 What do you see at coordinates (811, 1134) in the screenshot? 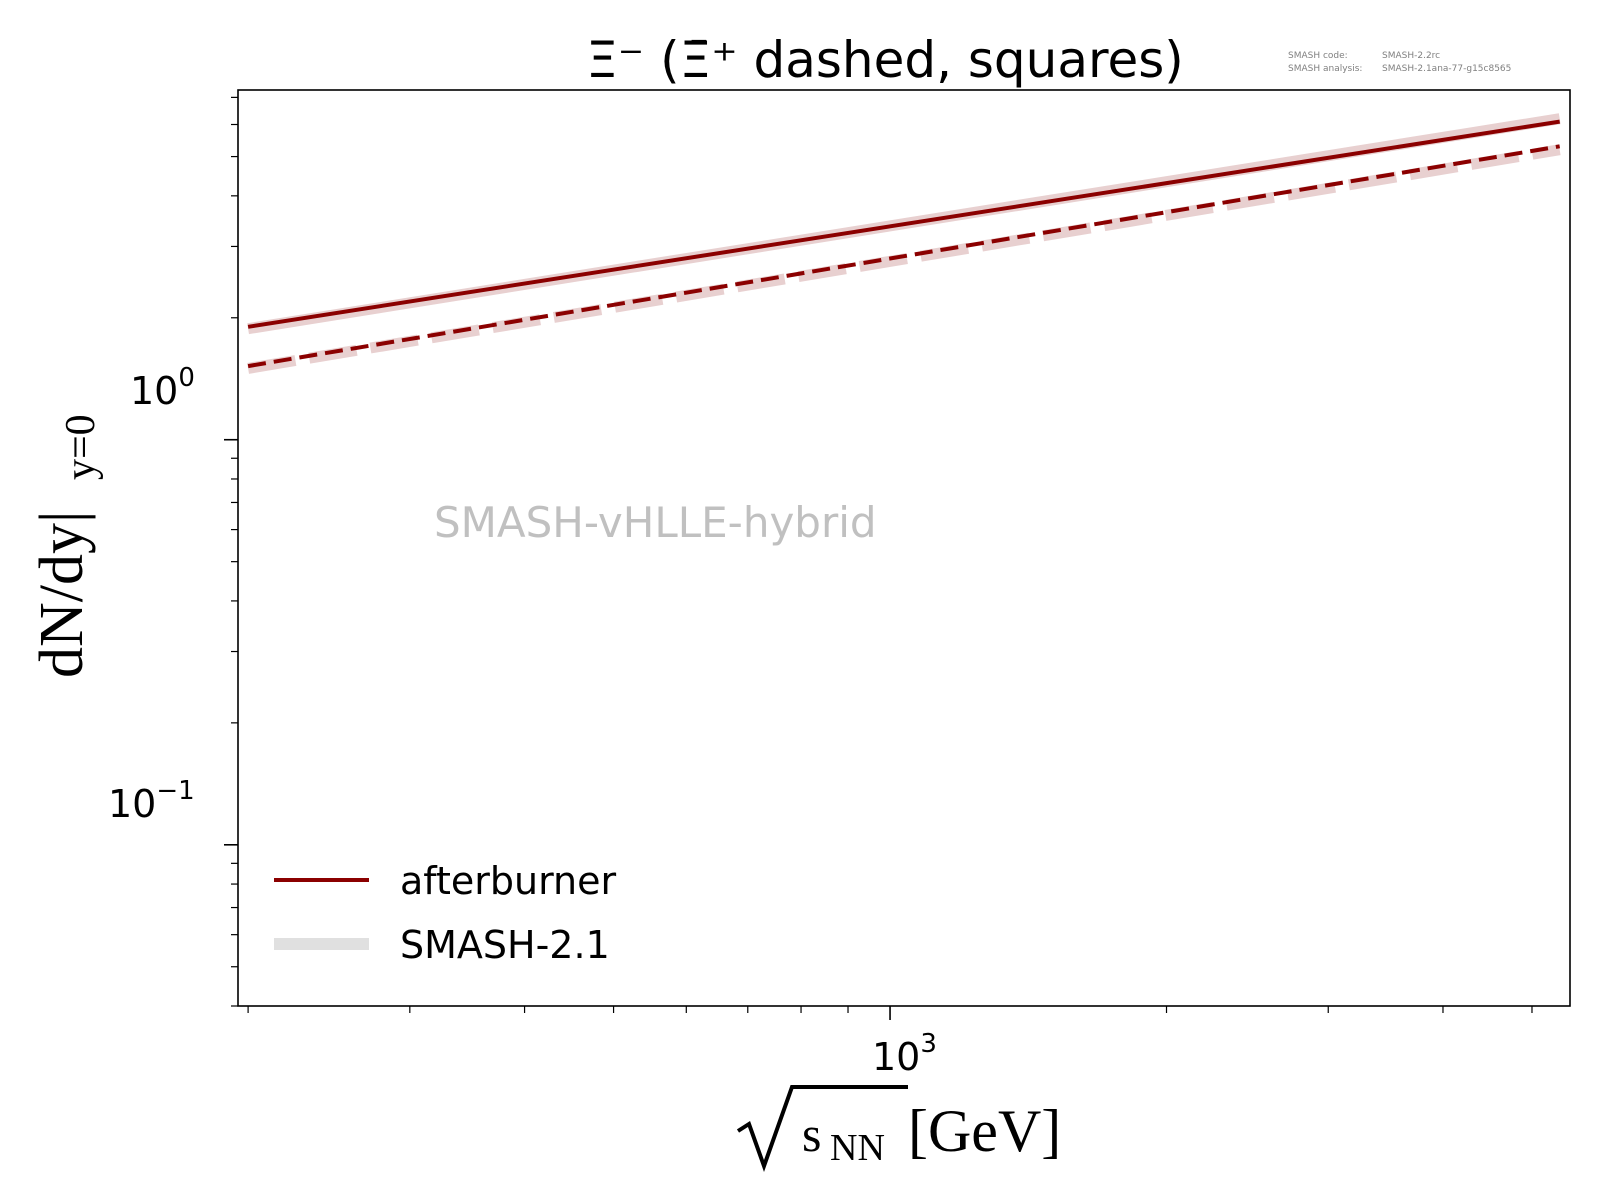
I see `x-axis-var: s` at bounding box center [811, 1134].